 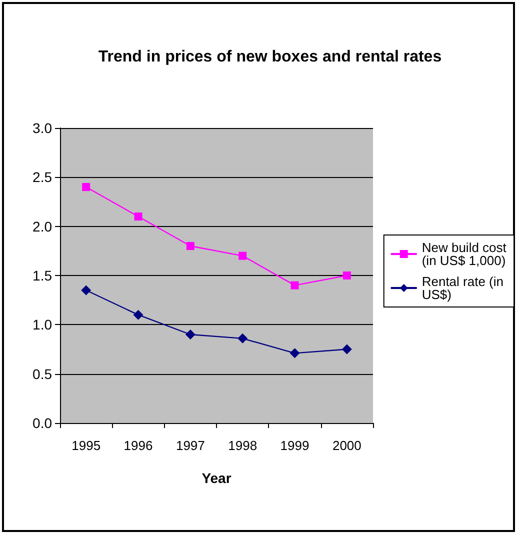 What do you see at coordinates (295, 445) in the screenshot?
I see `x-tick-label: 1999` at bounding box center [295, 445].